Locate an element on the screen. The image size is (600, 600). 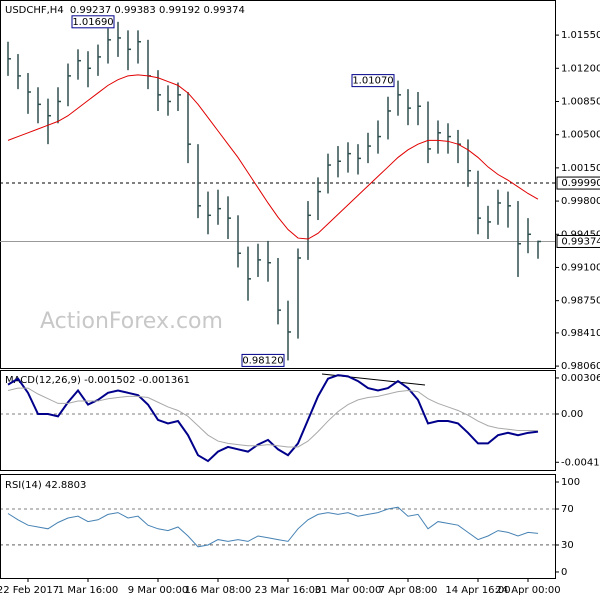
y-tick-label: 1.01550 is located at coordinates (580, 35).